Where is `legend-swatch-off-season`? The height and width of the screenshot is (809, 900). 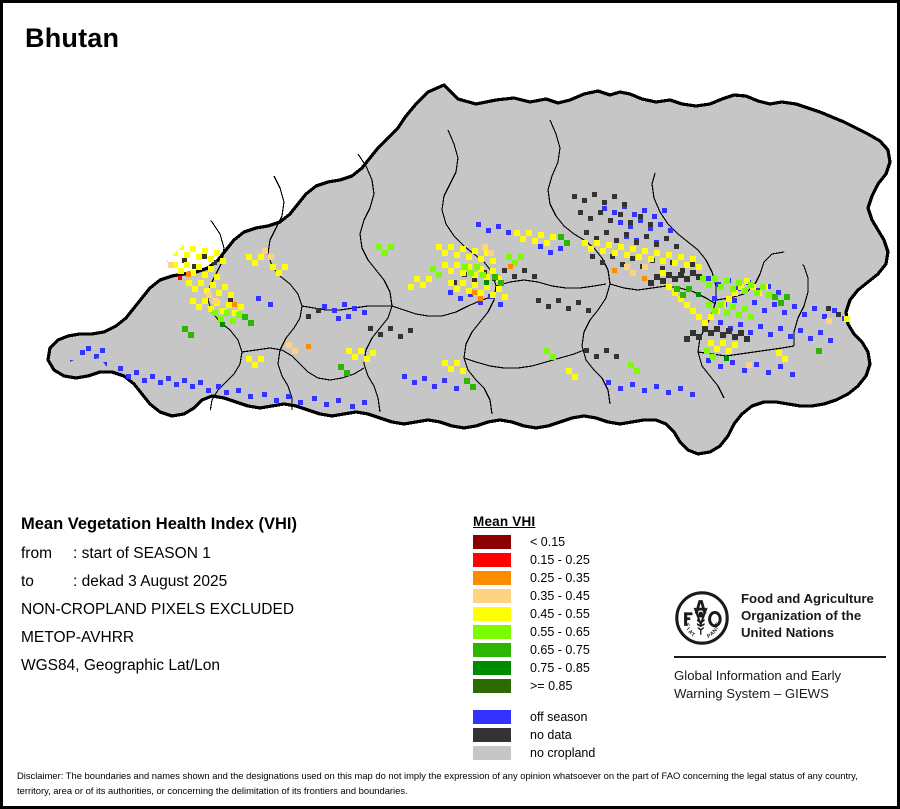
legend-swatch-off-season is located at coordinates (492, 717).